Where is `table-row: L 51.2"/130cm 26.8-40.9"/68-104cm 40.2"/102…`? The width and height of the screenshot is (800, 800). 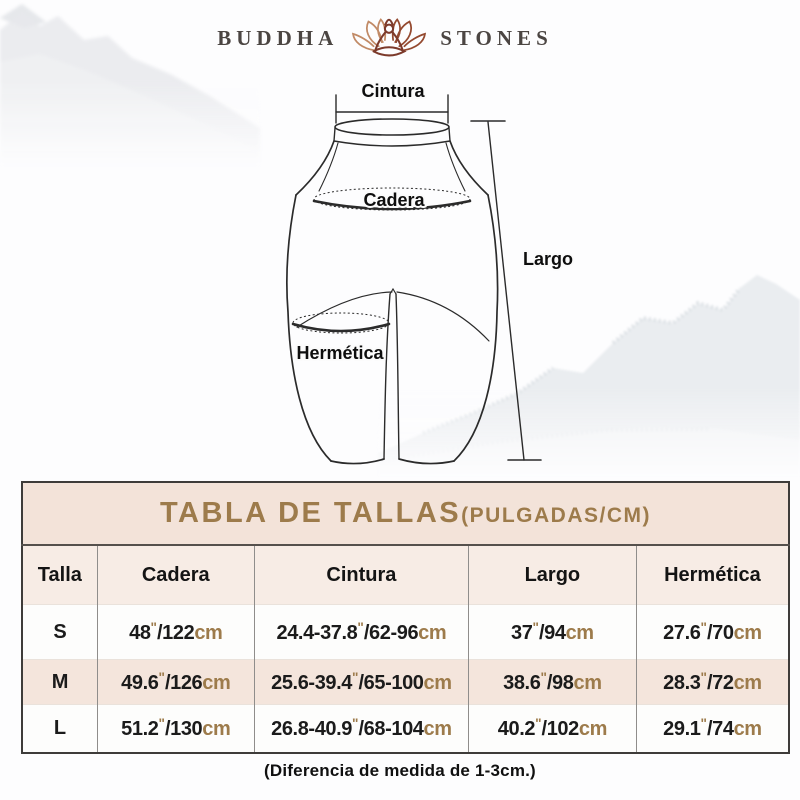
table-row: L 51.2"/130cm 26.8-40.9"/68-104cm 40.2"/102… is located at coordinates (405, 728).